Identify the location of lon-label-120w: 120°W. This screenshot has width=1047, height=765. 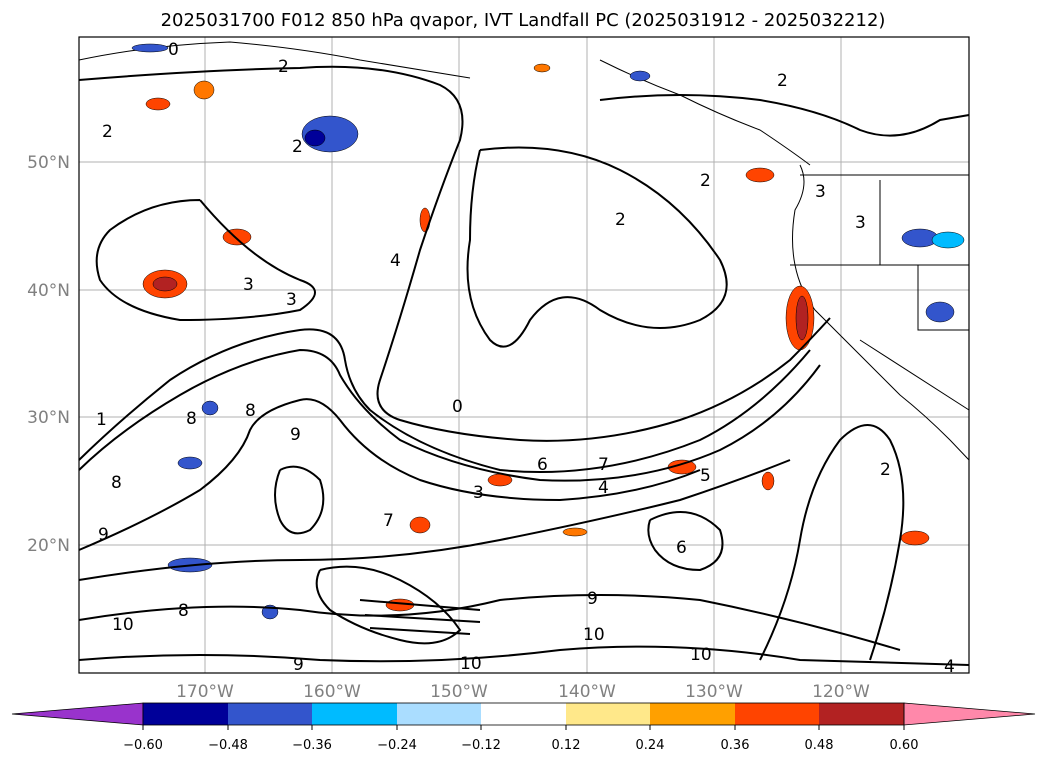
(841, 692).